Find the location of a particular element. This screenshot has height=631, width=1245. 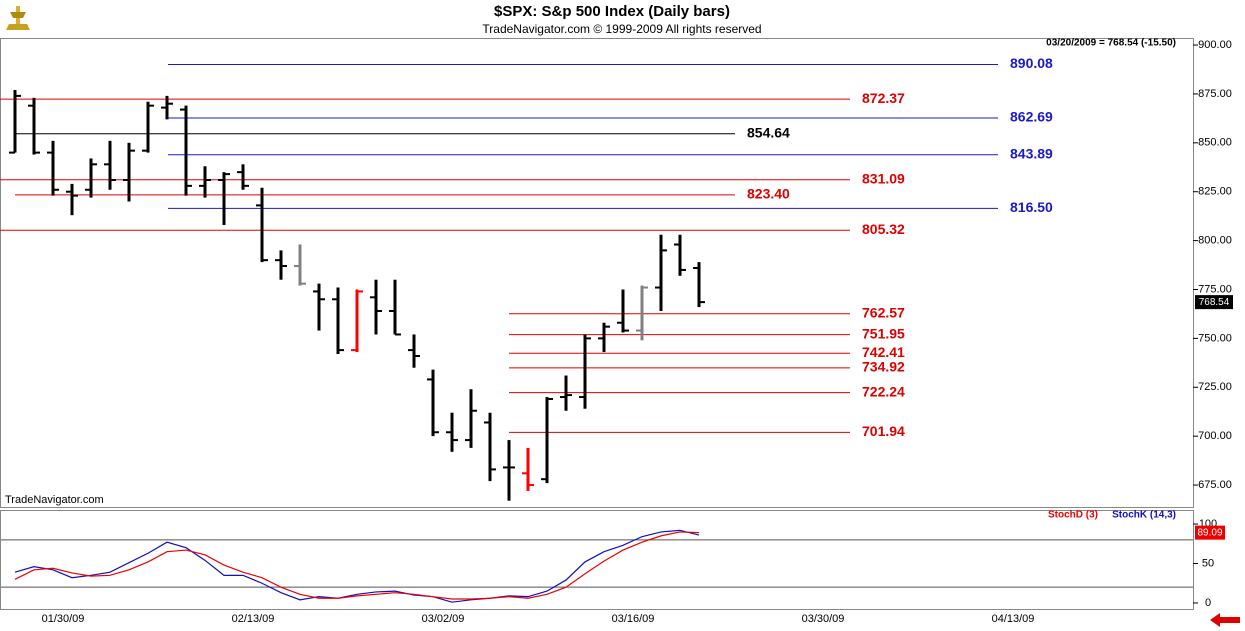

y-tick-label: 850.00 is located at coordinates (1215, 143).